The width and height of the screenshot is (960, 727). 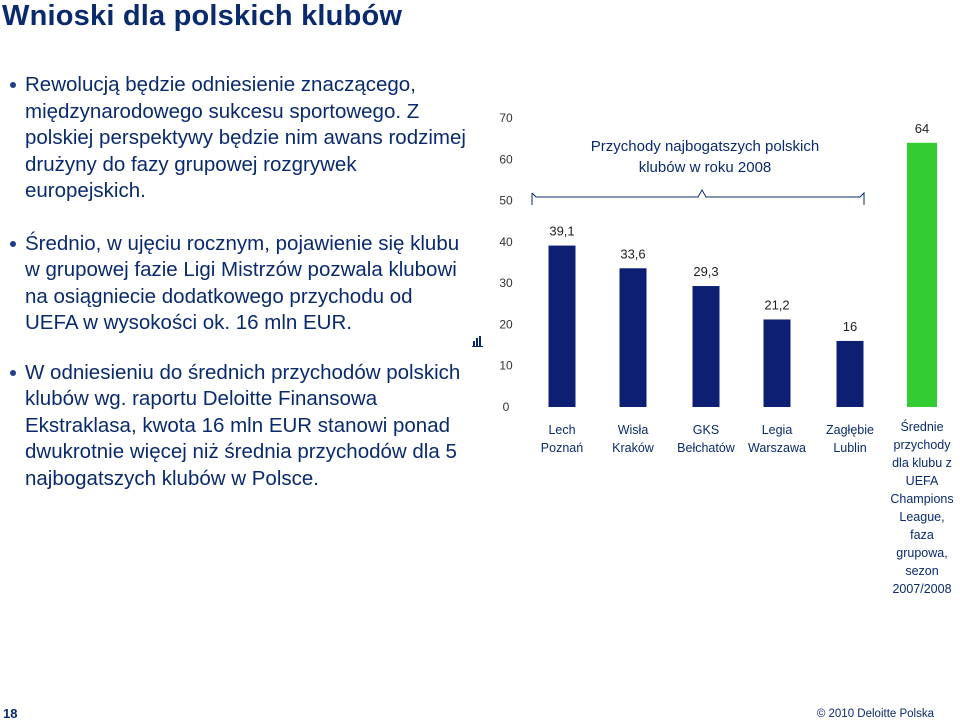 What do you see at coordinates (705, 167) in the screenshot?
I see `annotation-line-2: klubów w roku 2008` at bounding box center [705, 167].